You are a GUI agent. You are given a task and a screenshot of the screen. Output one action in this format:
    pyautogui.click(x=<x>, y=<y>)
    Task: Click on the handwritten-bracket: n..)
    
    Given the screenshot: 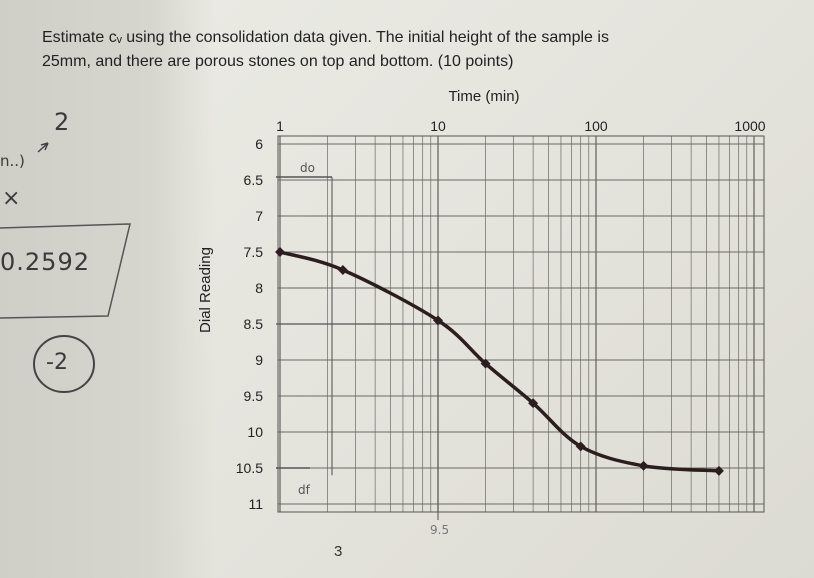 What is the action you would take?
    pyautogui.click(x=12, y=161)
    